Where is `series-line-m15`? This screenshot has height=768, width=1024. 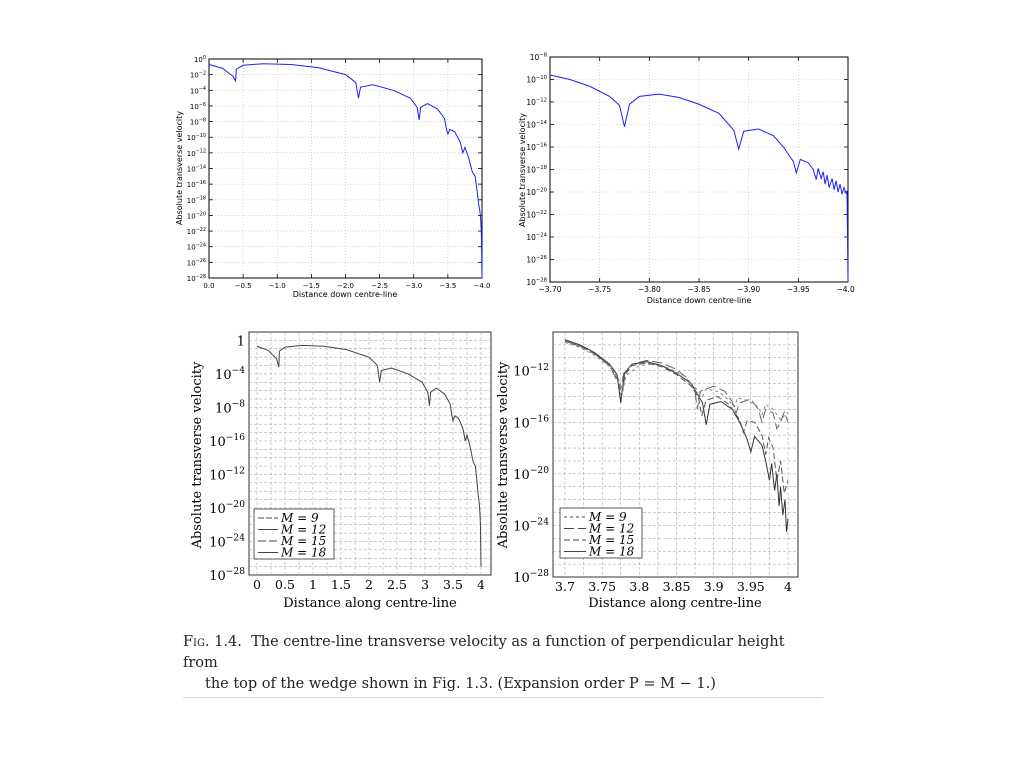 series-line-m15 is located at coordinates (676, 417).